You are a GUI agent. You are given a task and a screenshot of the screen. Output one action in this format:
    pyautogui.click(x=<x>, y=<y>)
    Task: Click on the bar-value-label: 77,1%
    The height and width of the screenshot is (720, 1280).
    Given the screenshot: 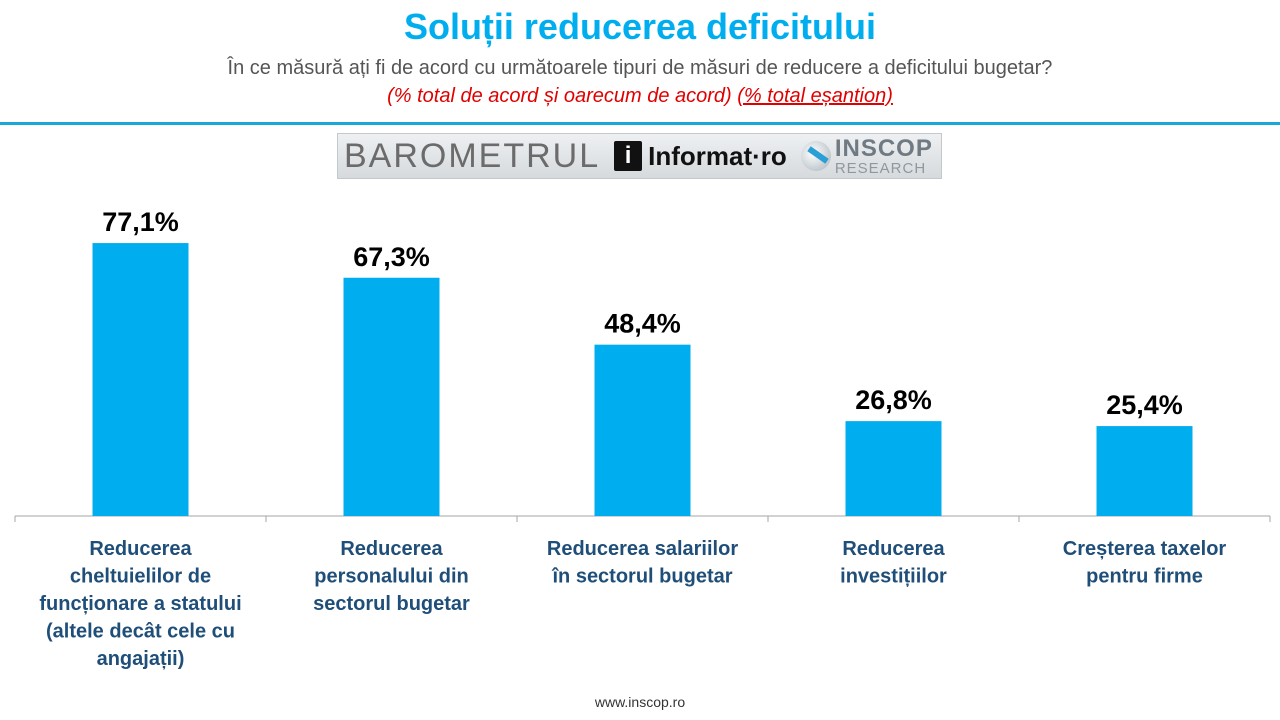 What is the action you would take?
    pyautogui.click(x=140, y=222)
    